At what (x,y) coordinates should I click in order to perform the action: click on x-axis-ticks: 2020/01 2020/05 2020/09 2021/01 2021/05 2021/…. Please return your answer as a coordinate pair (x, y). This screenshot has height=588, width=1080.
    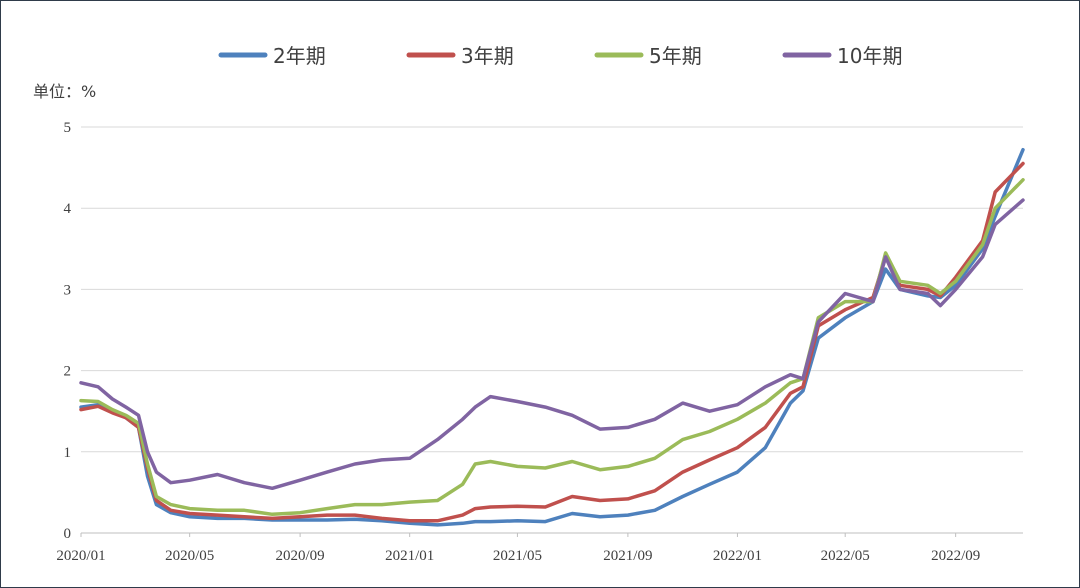
    Looking at the image, I should click on (518, 548).